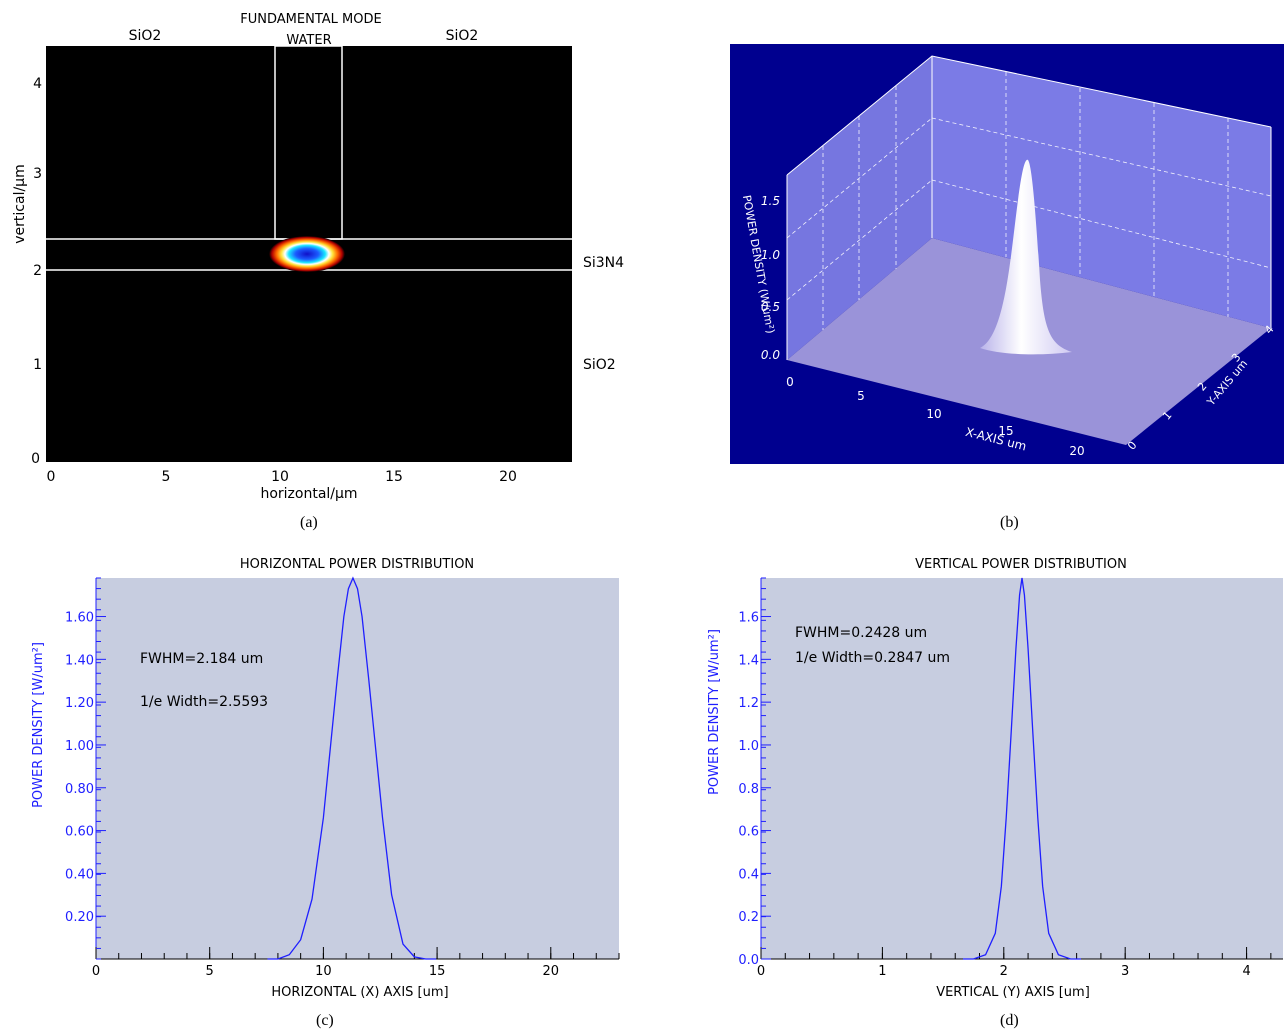 Image resolution: width=1286 pixels, height=1036 pixels. Describe the element at coordinates (1009, 1020) in the screenshot. I see `caption-d: (d)` at that location.